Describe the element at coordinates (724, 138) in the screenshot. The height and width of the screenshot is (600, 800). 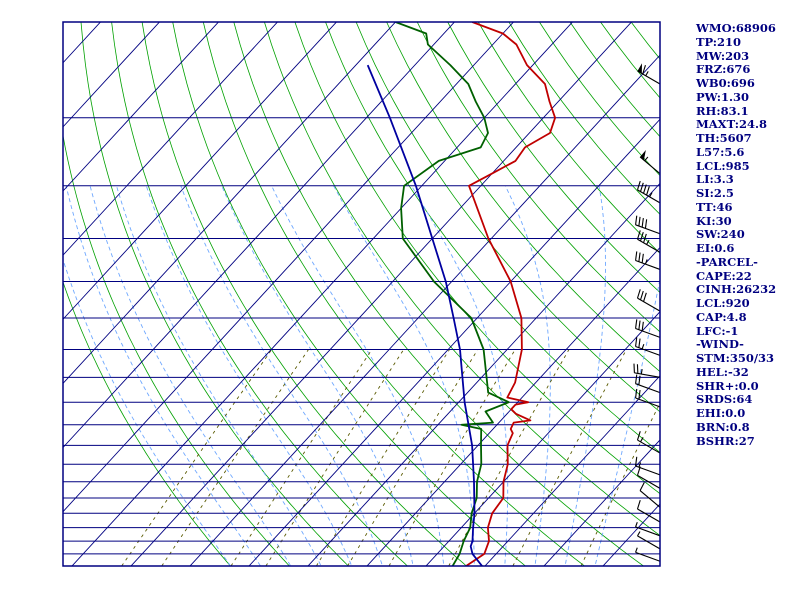
I see `index-value: TH:5607` at that location.